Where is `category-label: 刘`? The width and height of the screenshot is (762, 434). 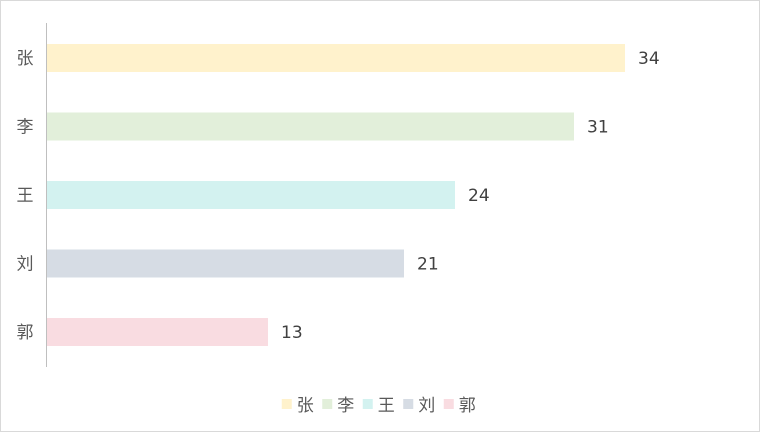
category-label: 刘 is located at coordinates (25, 265).